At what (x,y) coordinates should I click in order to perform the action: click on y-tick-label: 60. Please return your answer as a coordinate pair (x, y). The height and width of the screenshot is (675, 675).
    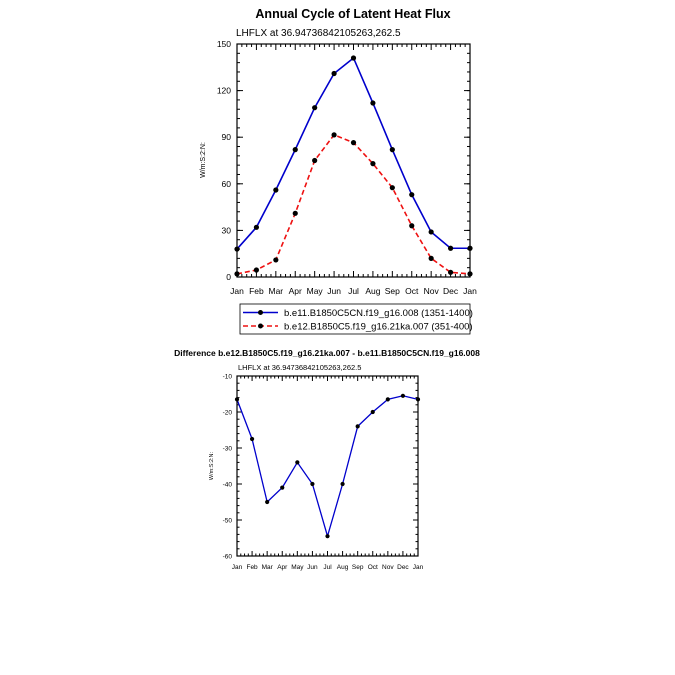
    Looking at the image, I should click on (227, 184).